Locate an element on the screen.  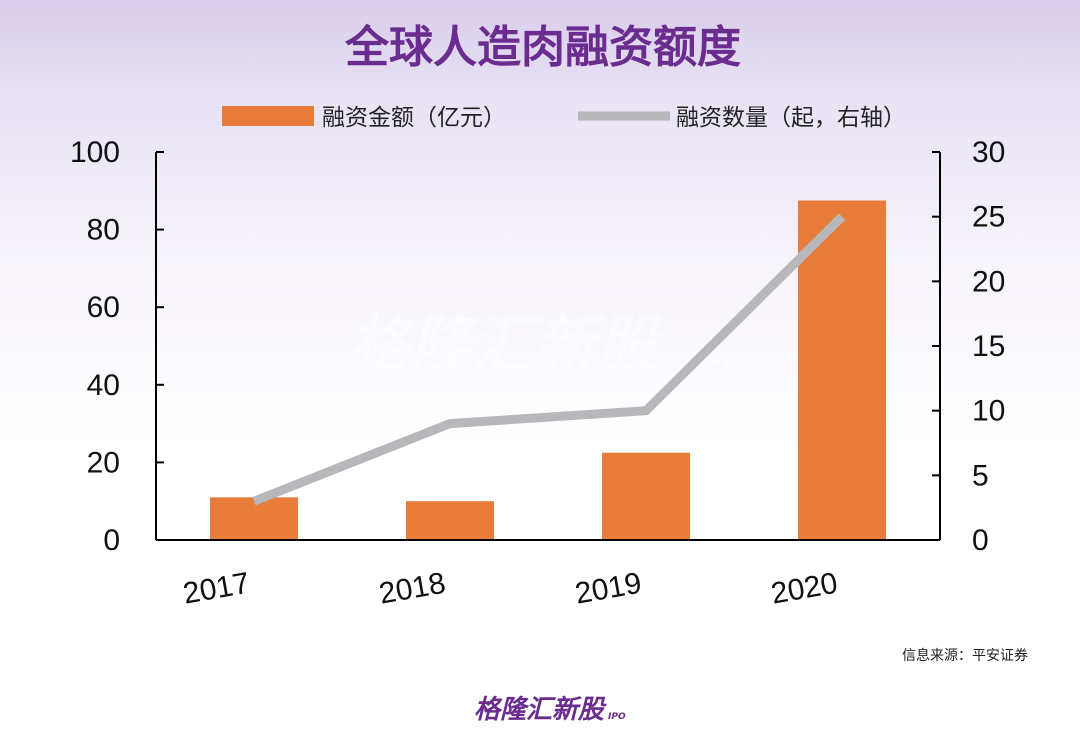
right-tick-label: 20 is located at coordinates (988, 281).